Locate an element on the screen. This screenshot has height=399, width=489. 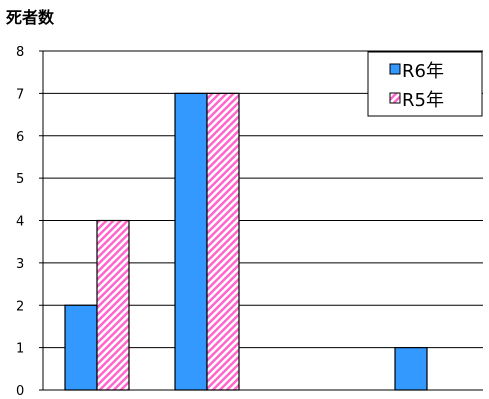
y-tick-label: 1 is located at coordinates (20, 349).